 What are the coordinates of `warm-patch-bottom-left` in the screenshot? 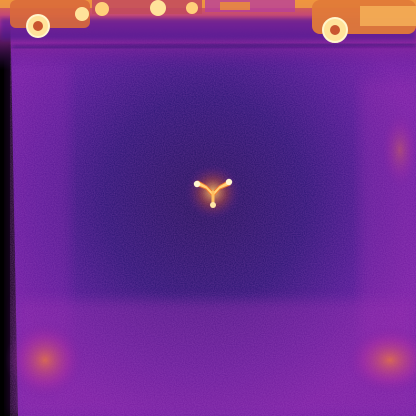 It's located at (45, 360).